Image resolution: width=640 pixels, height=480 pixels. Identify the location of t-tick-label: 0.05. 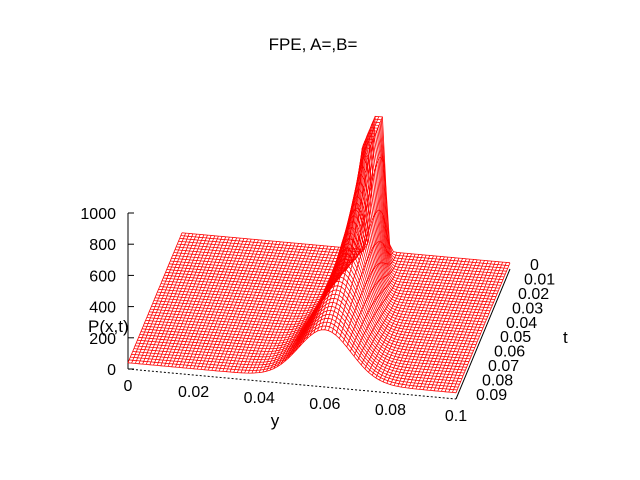
(515, 337).